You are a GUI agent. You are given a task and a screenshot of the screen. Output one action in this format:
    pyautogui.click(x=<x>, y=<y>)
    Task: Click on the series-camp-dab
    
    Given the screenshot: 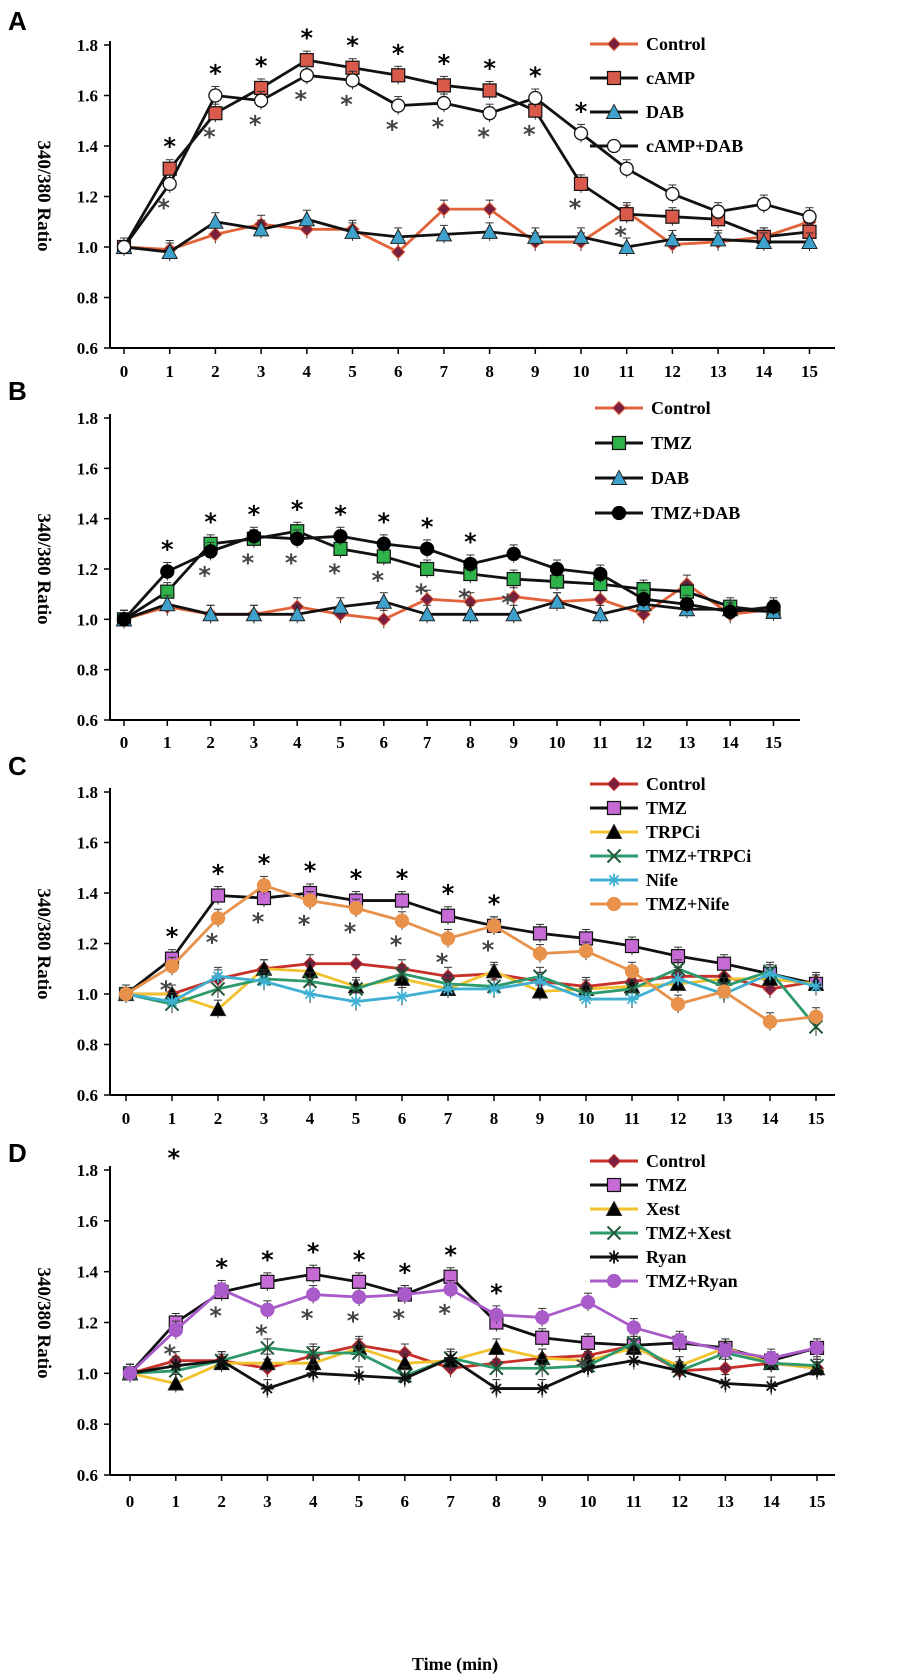 What is the action you would take?
    pyautogui.click(x=466, y=160)
    